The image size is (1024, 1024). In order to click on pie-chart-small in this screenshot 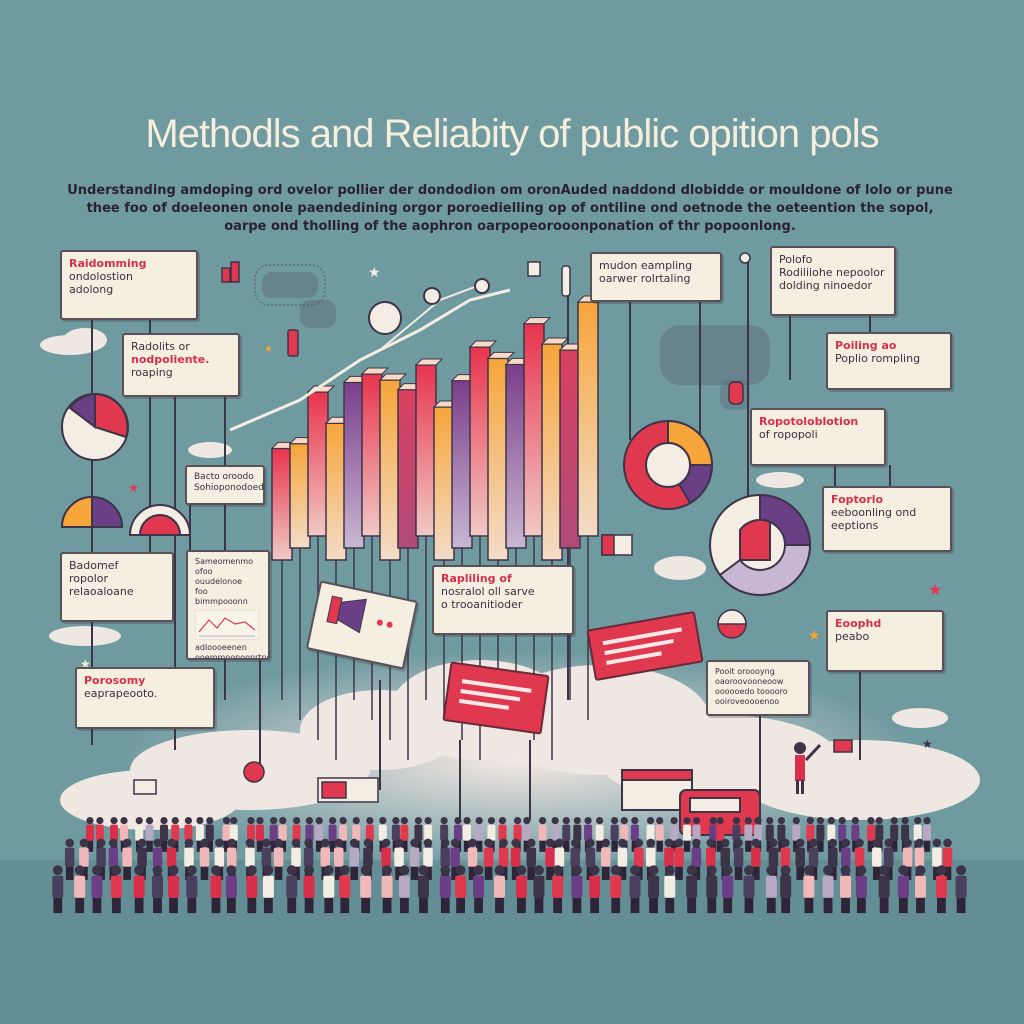, I will do `click(92, 511)`.